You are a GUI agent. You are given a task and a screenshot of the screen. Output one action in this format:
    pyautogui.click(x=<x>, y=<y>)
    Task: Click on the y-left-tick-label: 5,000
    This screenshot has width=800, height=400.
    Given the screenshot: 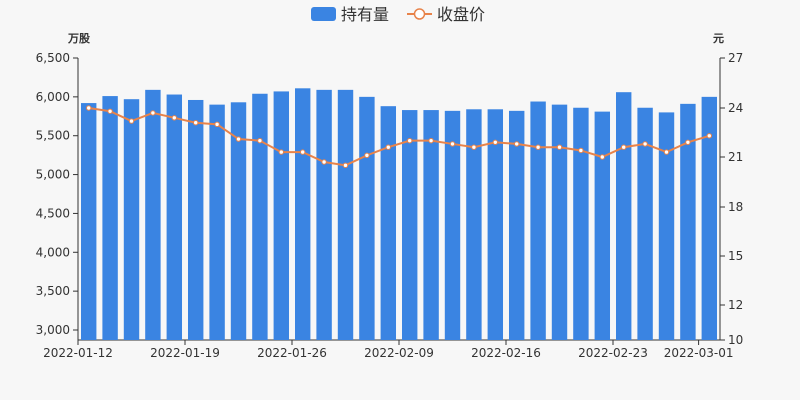 What is the action you would take?
    pyautogui.click(x=53, y=175)
    